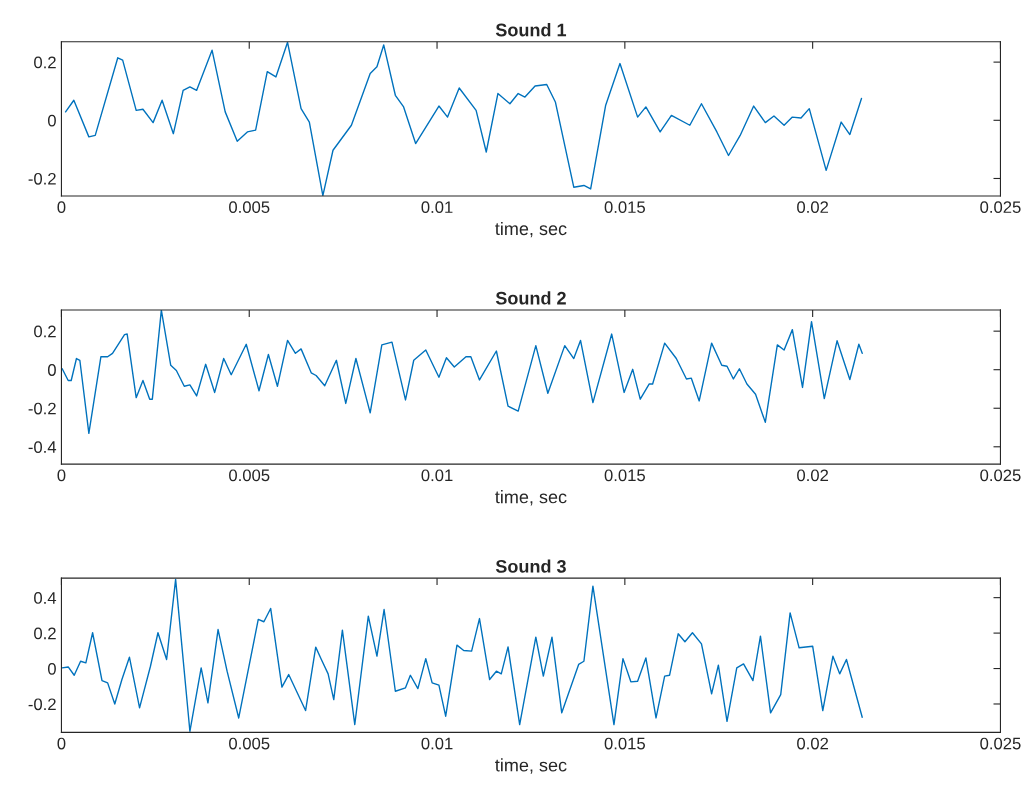  What do you see at coordinates (531, 30) in the screenshot?
I see `chart-title: Sound 1` at bounding box center [531, 30].